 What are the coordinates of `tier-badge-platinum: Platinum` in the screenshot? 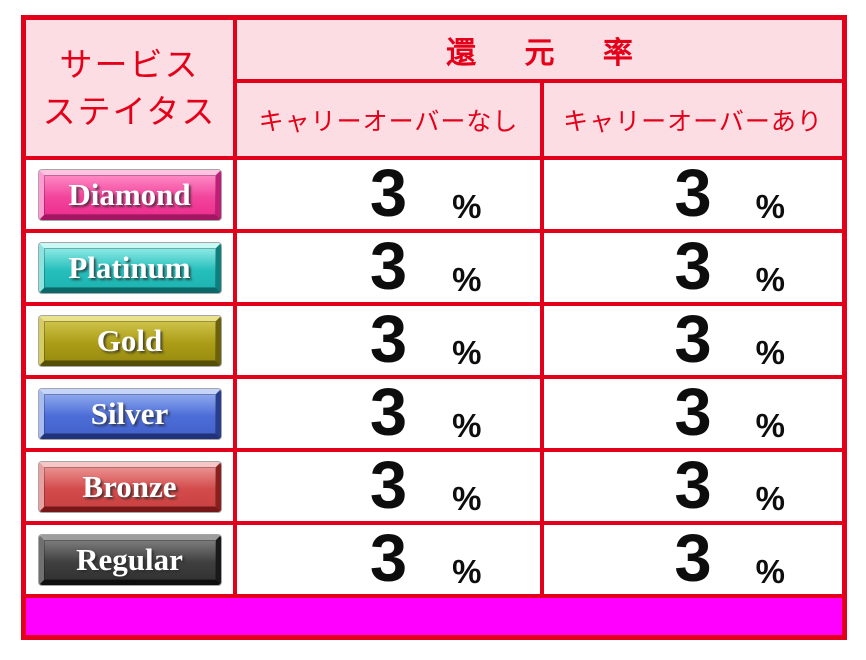 It's located at (129, 267).